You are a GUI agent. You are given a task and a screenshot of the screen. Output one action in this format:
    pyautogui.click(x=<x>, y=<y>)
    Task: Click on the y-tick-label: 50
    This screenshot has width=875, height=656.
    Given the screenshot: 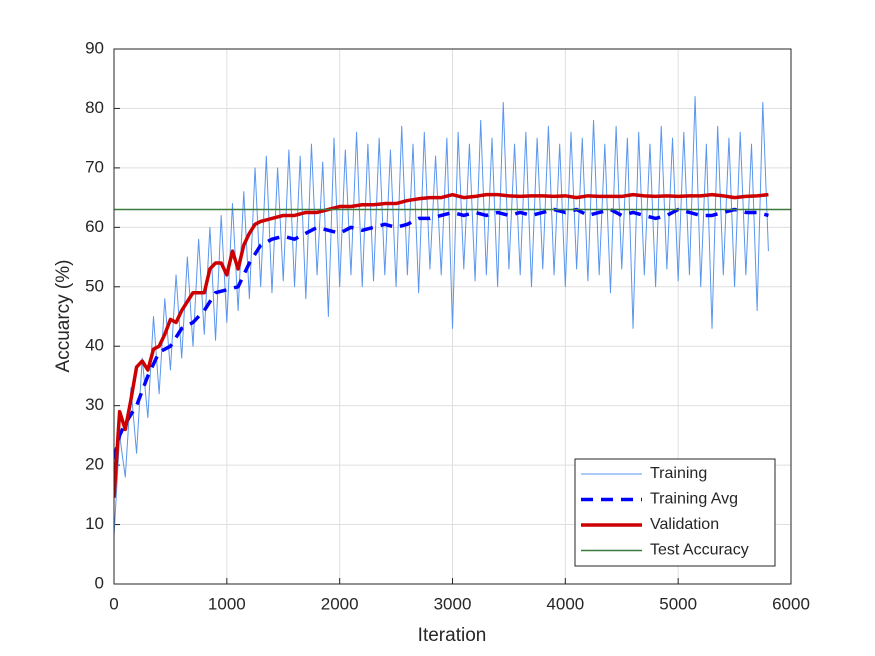 What is the action you would take?
    pyautogui.click(x=94, y=285)
    